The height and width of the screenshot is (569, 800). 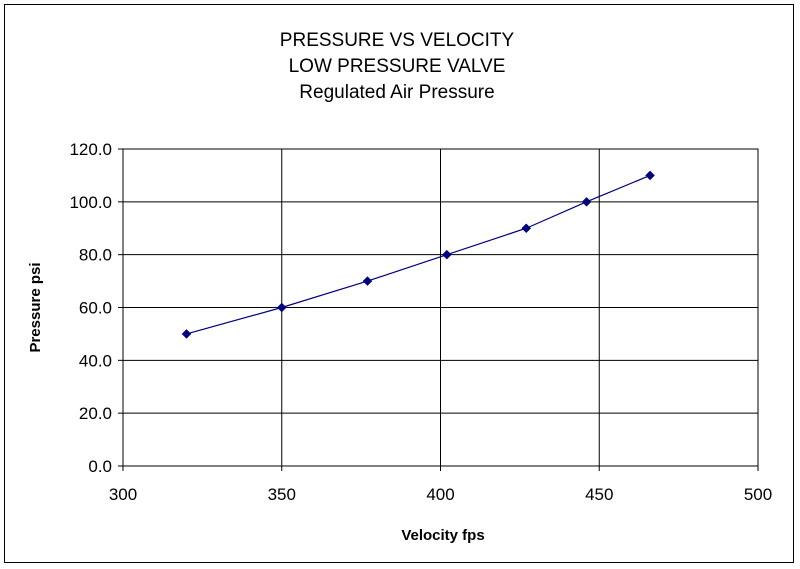 I want to click on chart-title-line: Regulated Air Pressure, so click(x=396, y=92).